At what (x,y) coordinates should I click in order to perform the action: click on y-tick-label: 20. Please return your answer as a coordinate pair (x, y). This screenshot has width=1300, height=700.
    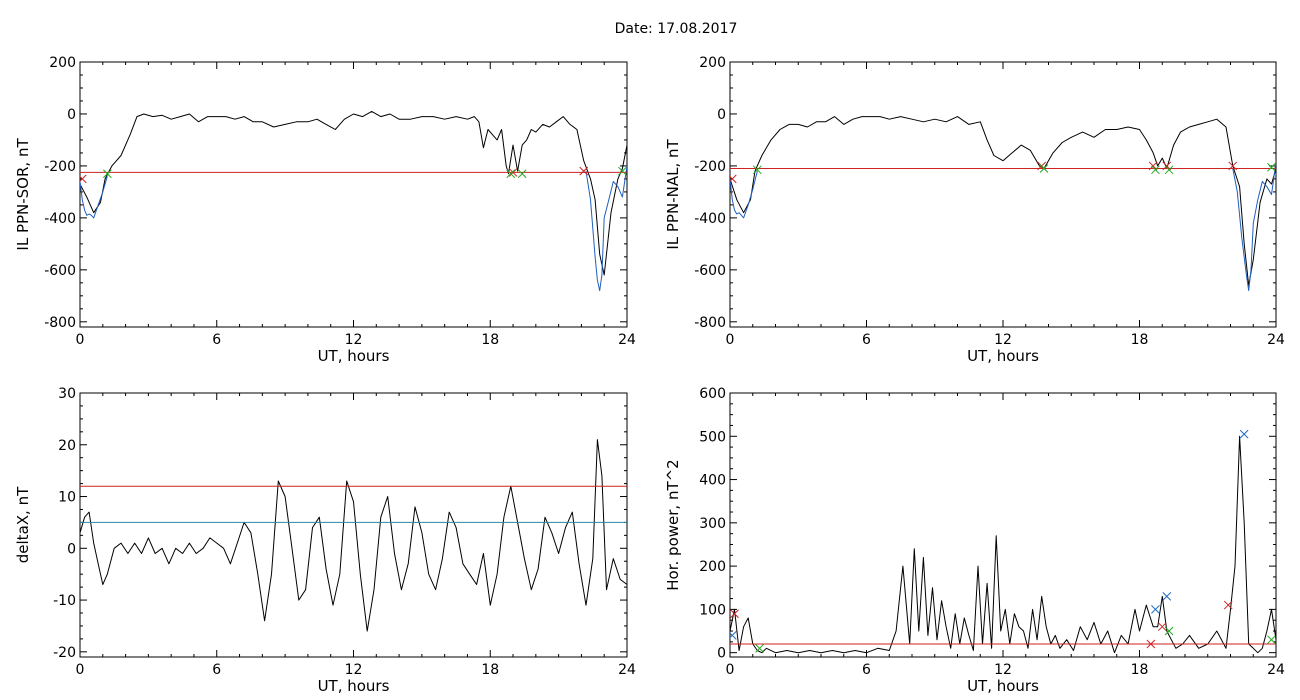
    Looking at the image, I should click on (67, 446).